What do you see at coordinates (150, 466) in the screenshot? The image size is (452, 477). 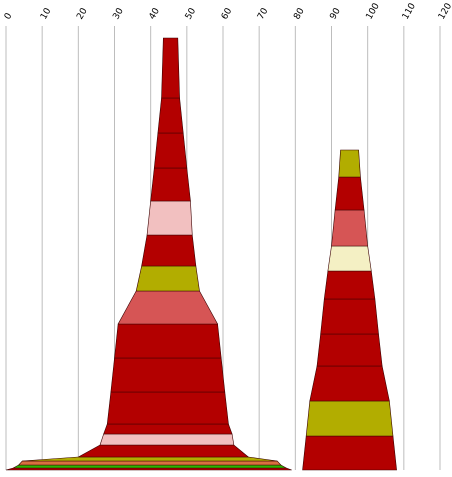 I see `band-green` at bounding box center [150, 466].